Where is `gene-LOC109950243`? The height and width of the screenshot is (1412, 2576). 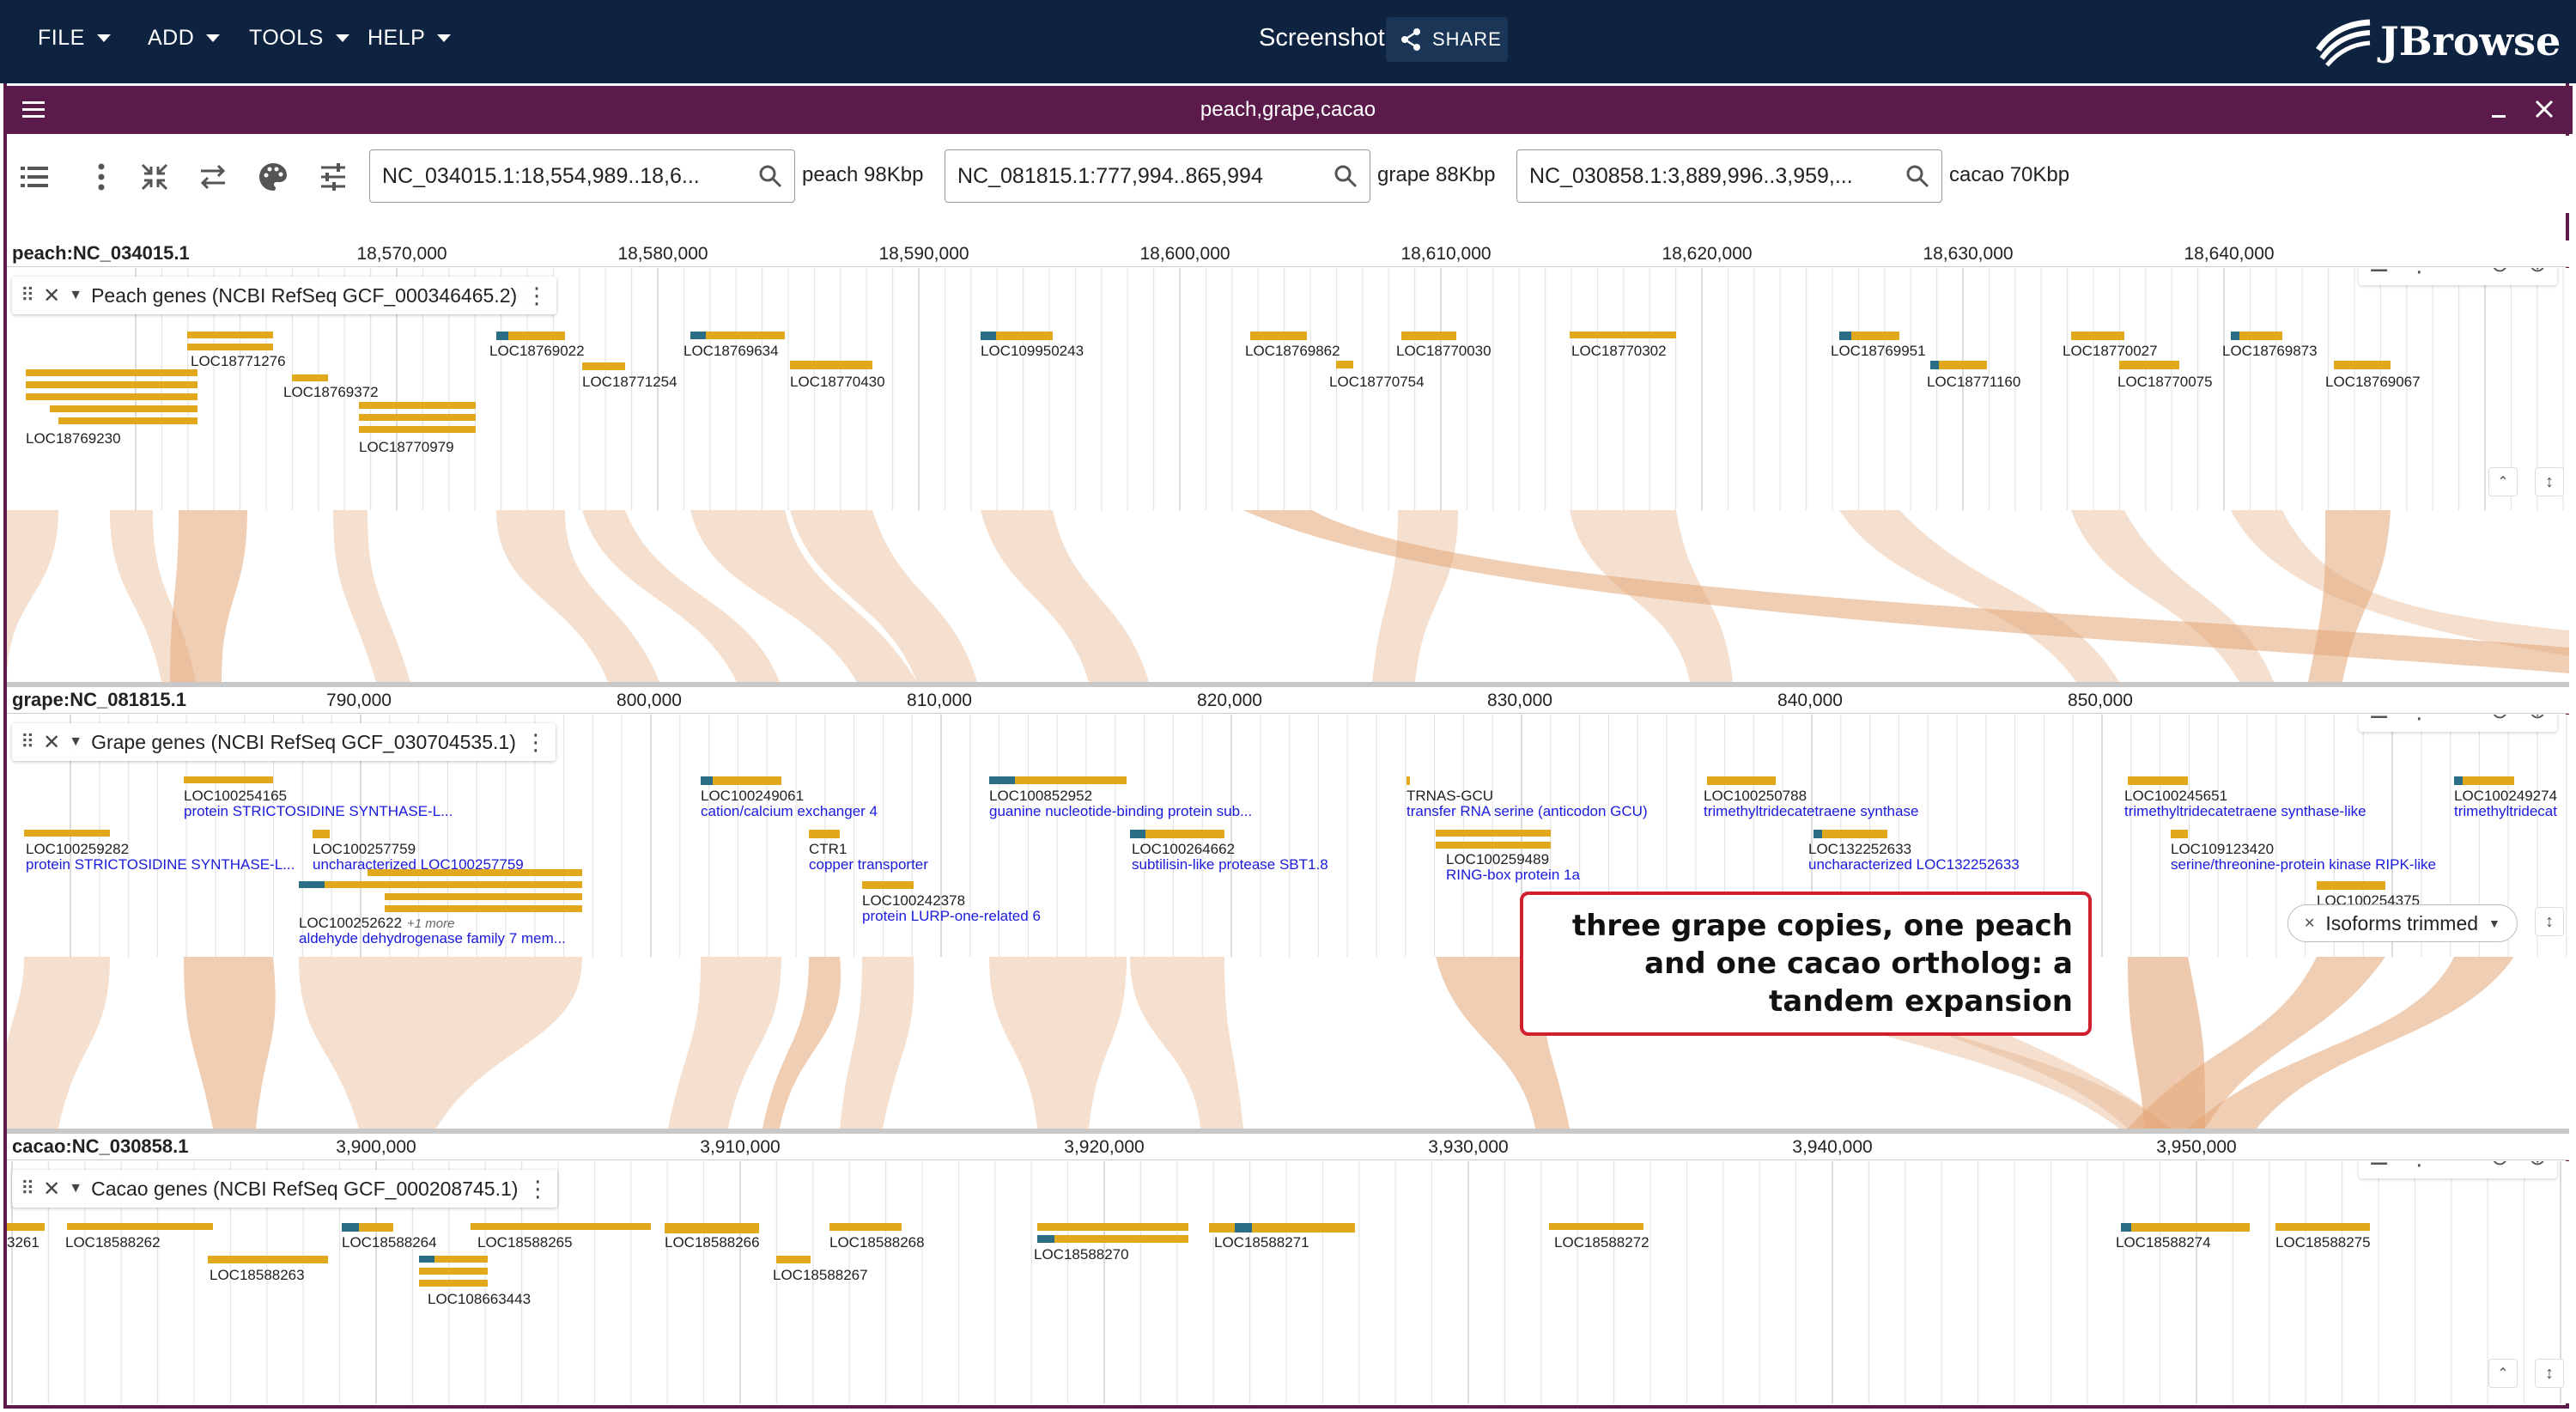
gene-LOC109950243 is located at coordinates (1017, 336).